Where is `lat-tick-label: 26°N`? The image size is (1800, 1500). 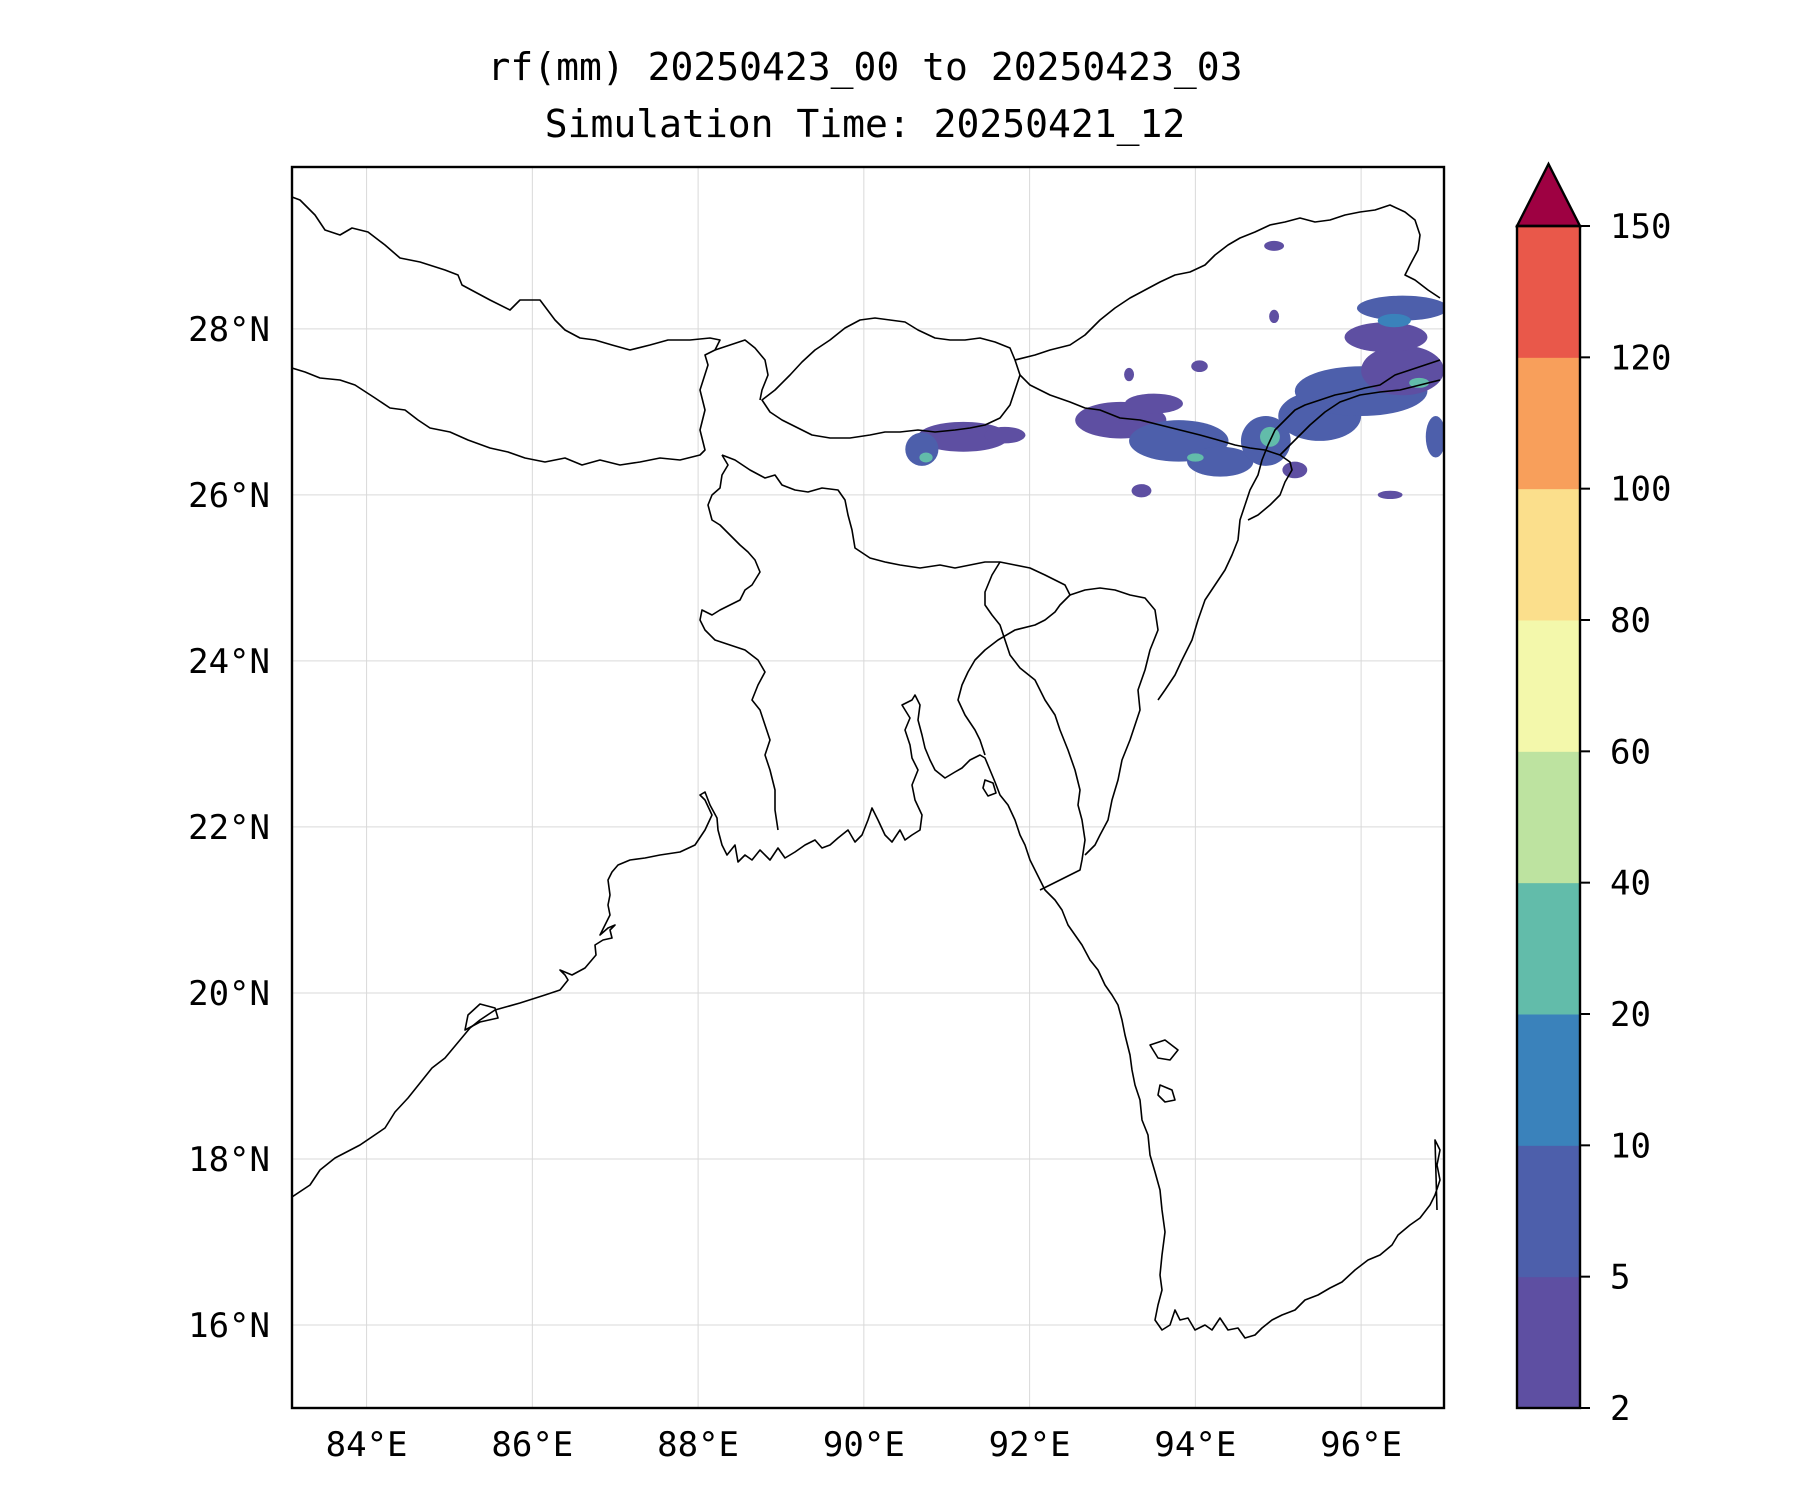
lat-tick-label: 26°N is located at coordinates (229, 496).